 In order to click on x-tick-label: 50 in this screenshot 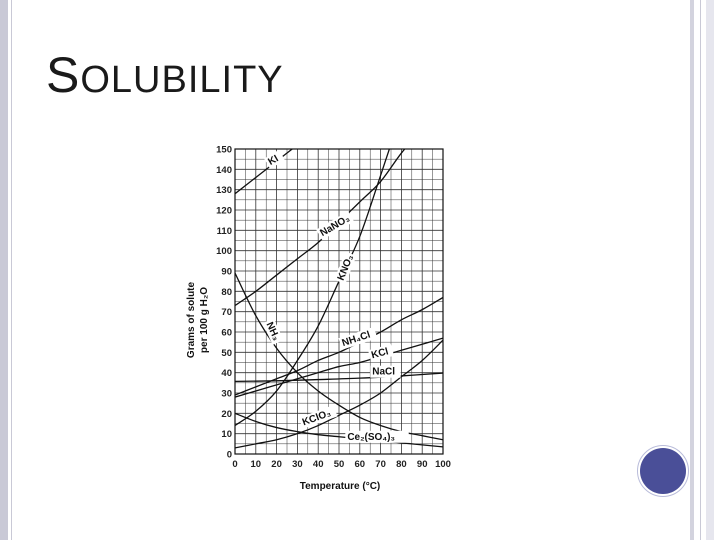, I will do `click(339, 464)`.